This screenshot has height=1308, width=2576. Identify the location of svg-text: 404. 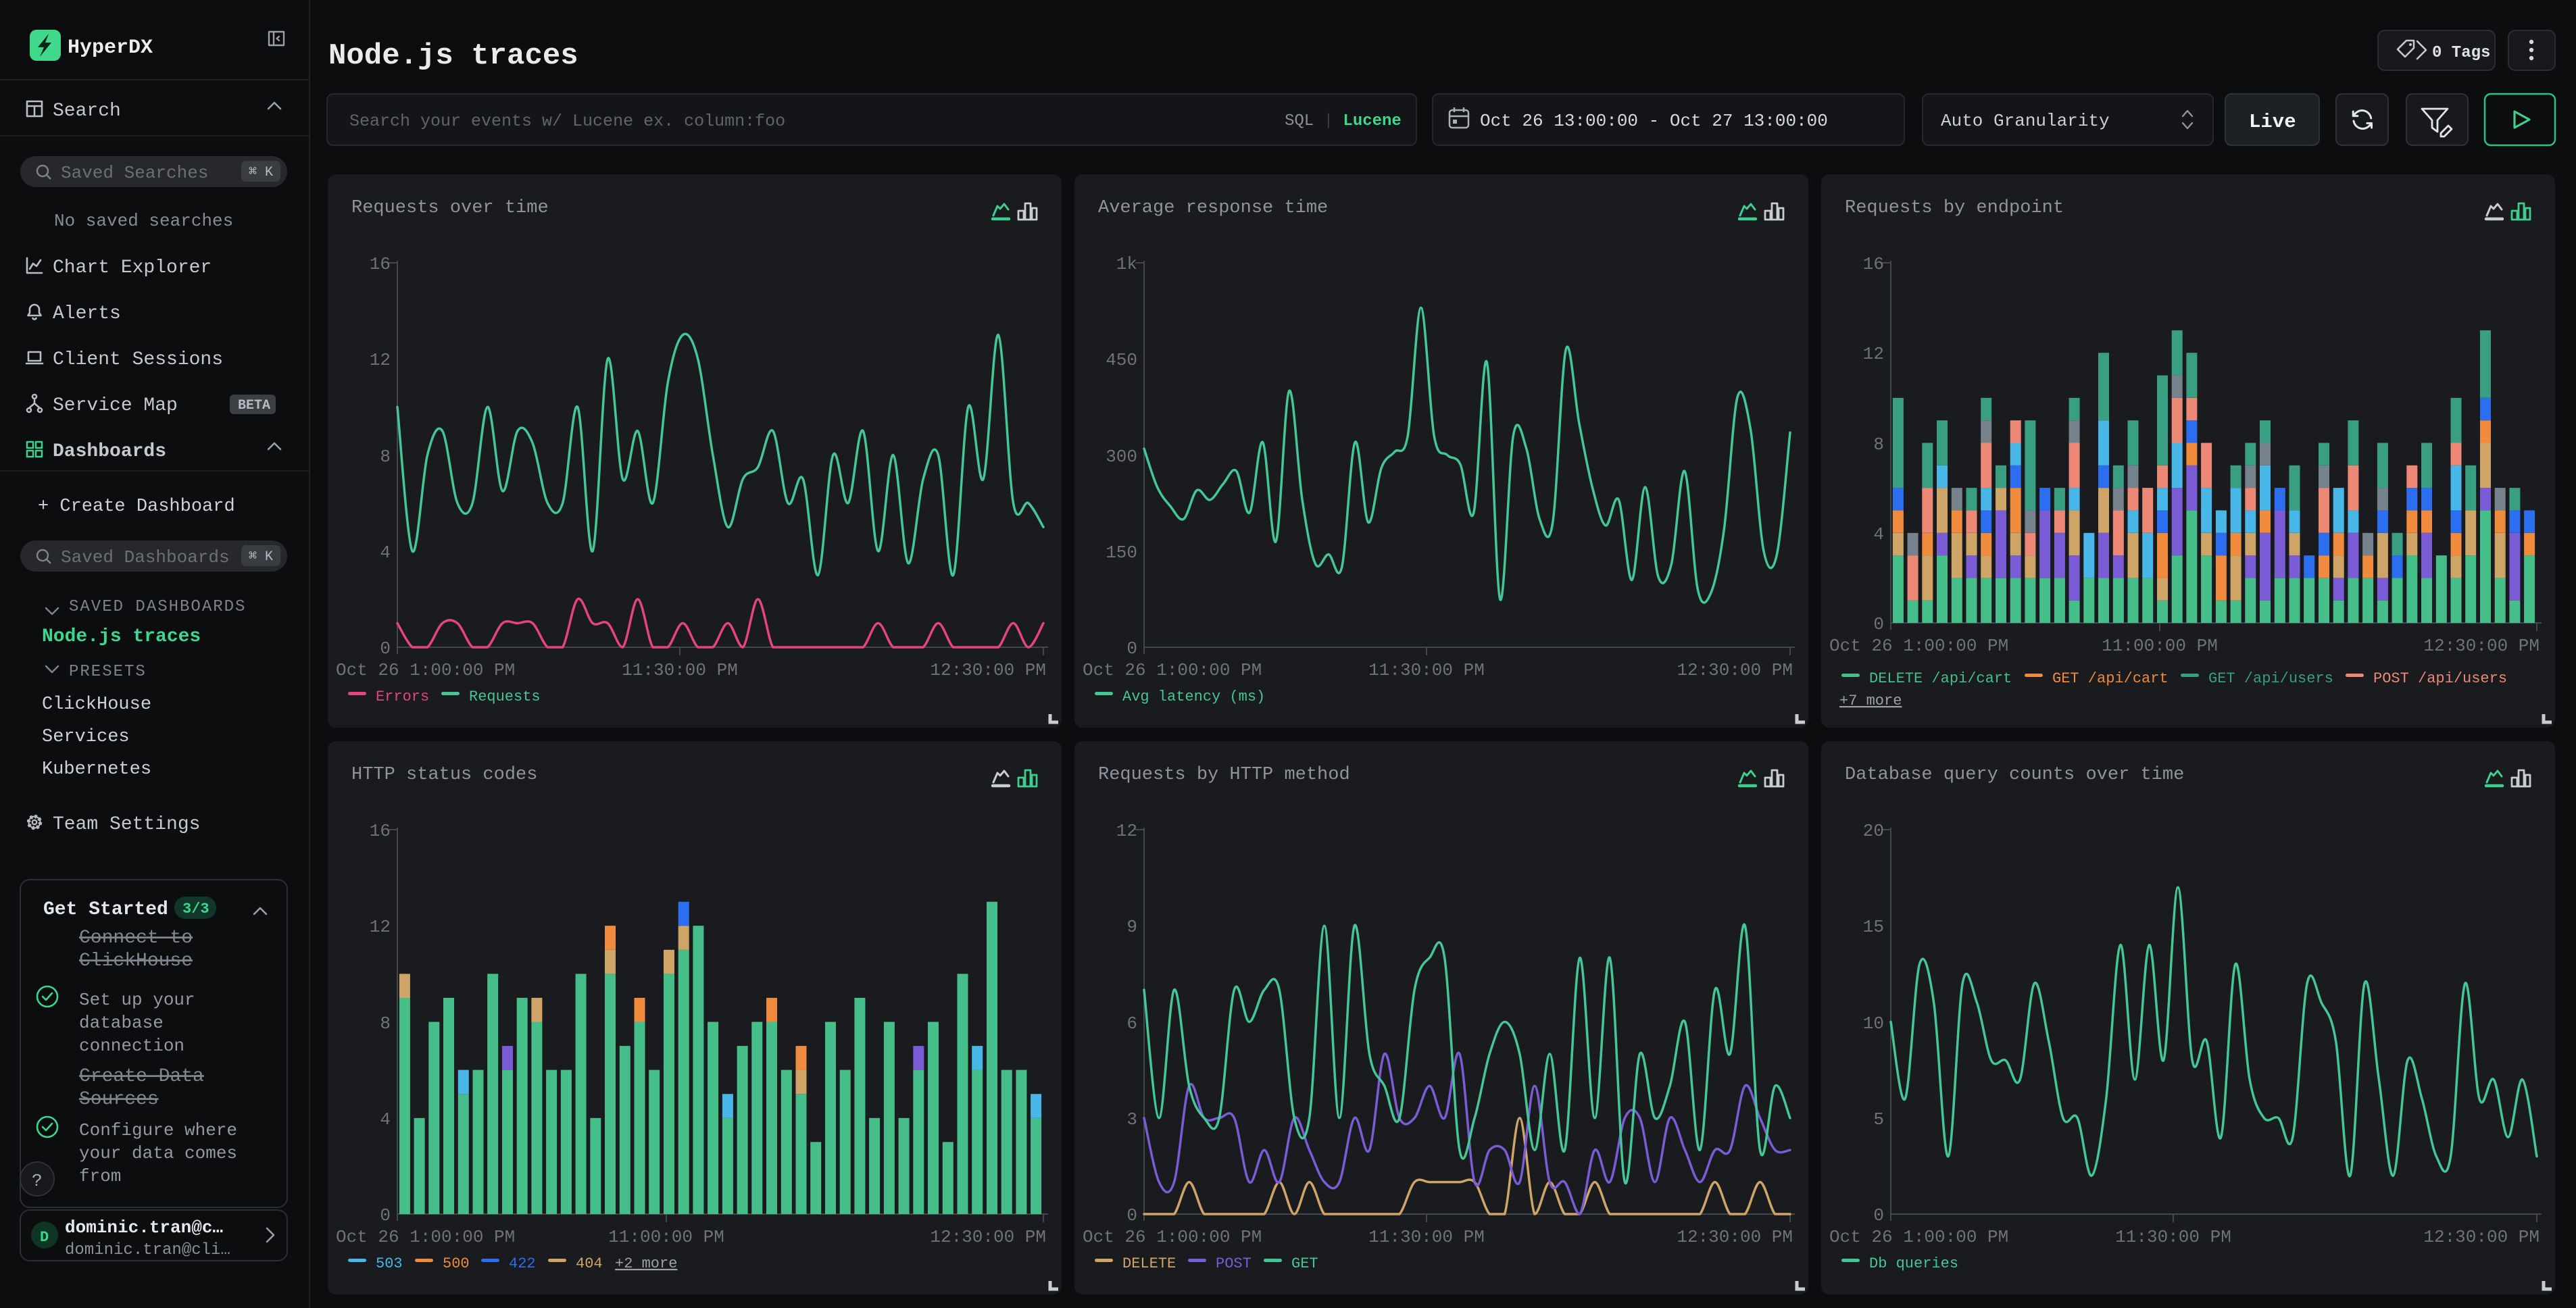
(590, 1263).